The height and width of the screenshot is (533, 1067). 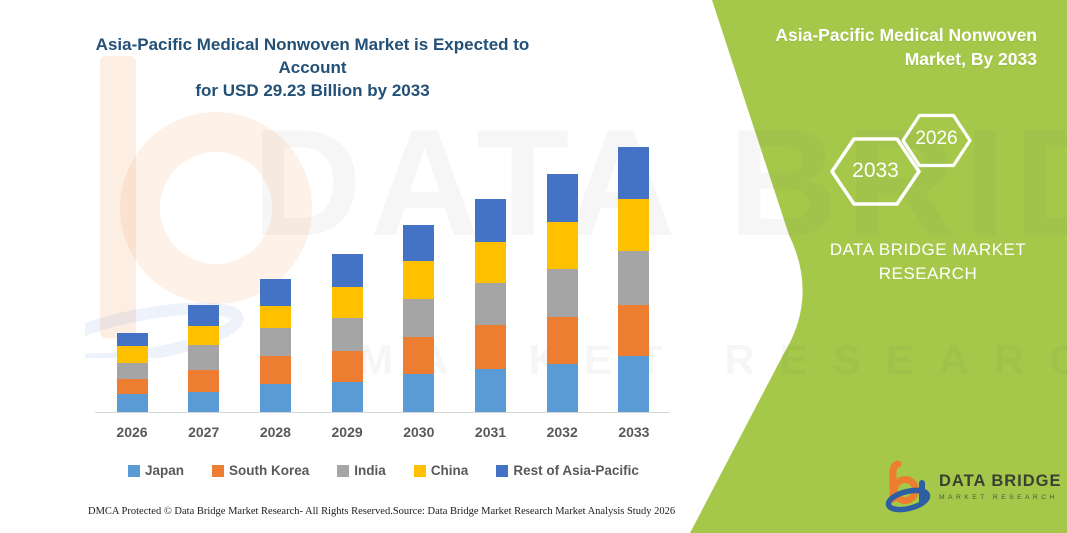 I want to click on hexagon-2026-label: 2026, so click(x=936, y=138).